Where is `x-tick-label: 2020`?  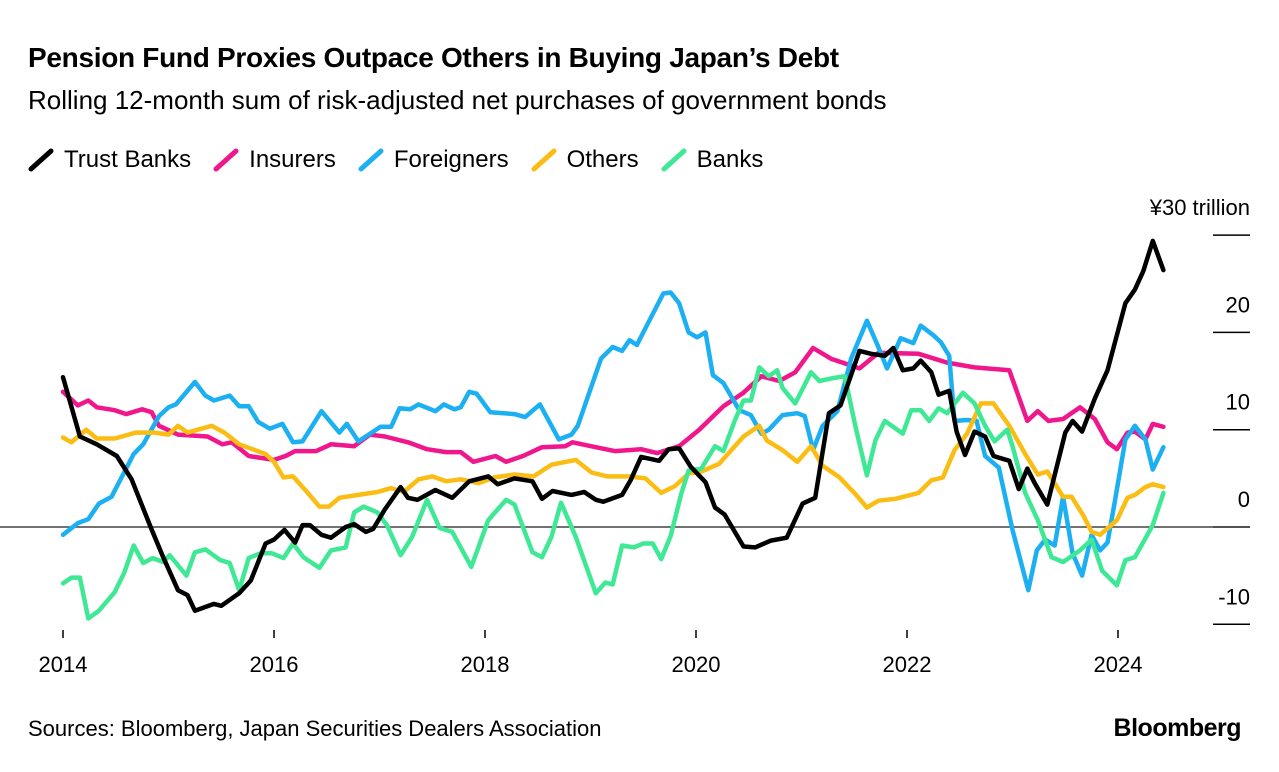 x-tick-label: 2020 is located at coordinates (696, 664).